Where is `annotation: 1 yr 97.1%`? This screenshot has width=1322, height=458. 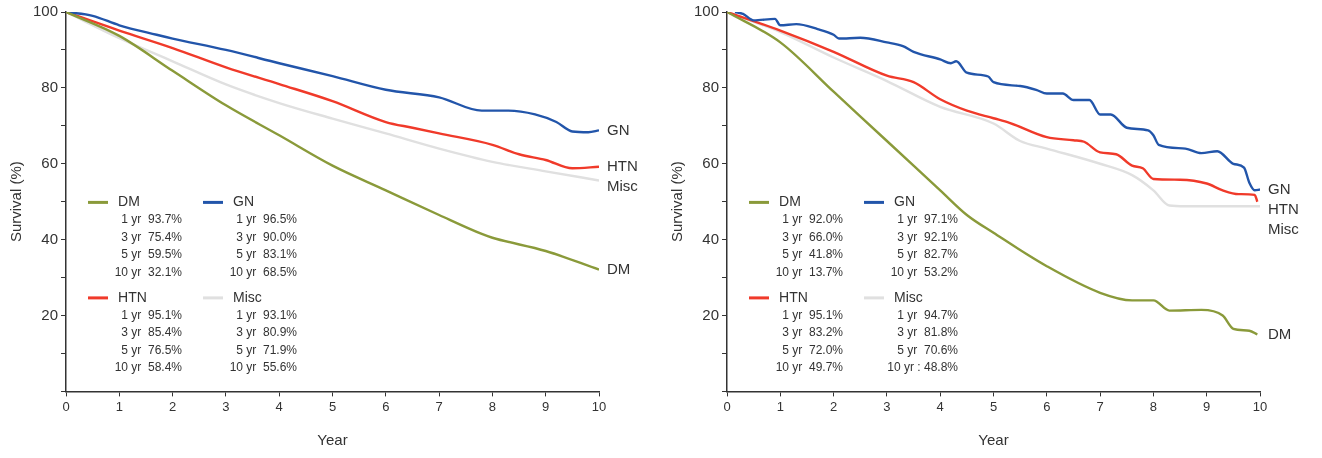 annotation: 1 yr 97.1% is located at coordinates (928, 219).